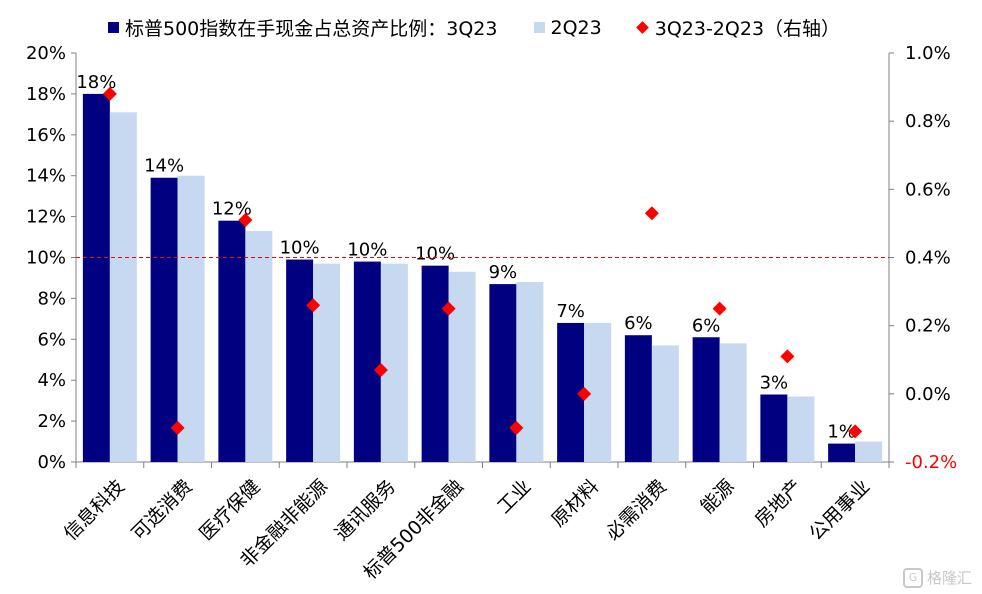 The height and width of the screenshot is (594, 982). Describe the element at coordinates (514, 497) in the screenshot. I see `category-label: 工业` at that location.